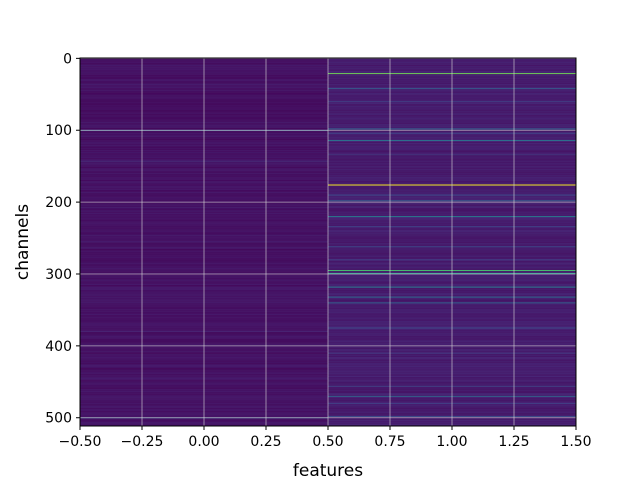 This screenshot has height=480, width=640. I want to click on x-tick-label: −0.25, so click(142, 442).